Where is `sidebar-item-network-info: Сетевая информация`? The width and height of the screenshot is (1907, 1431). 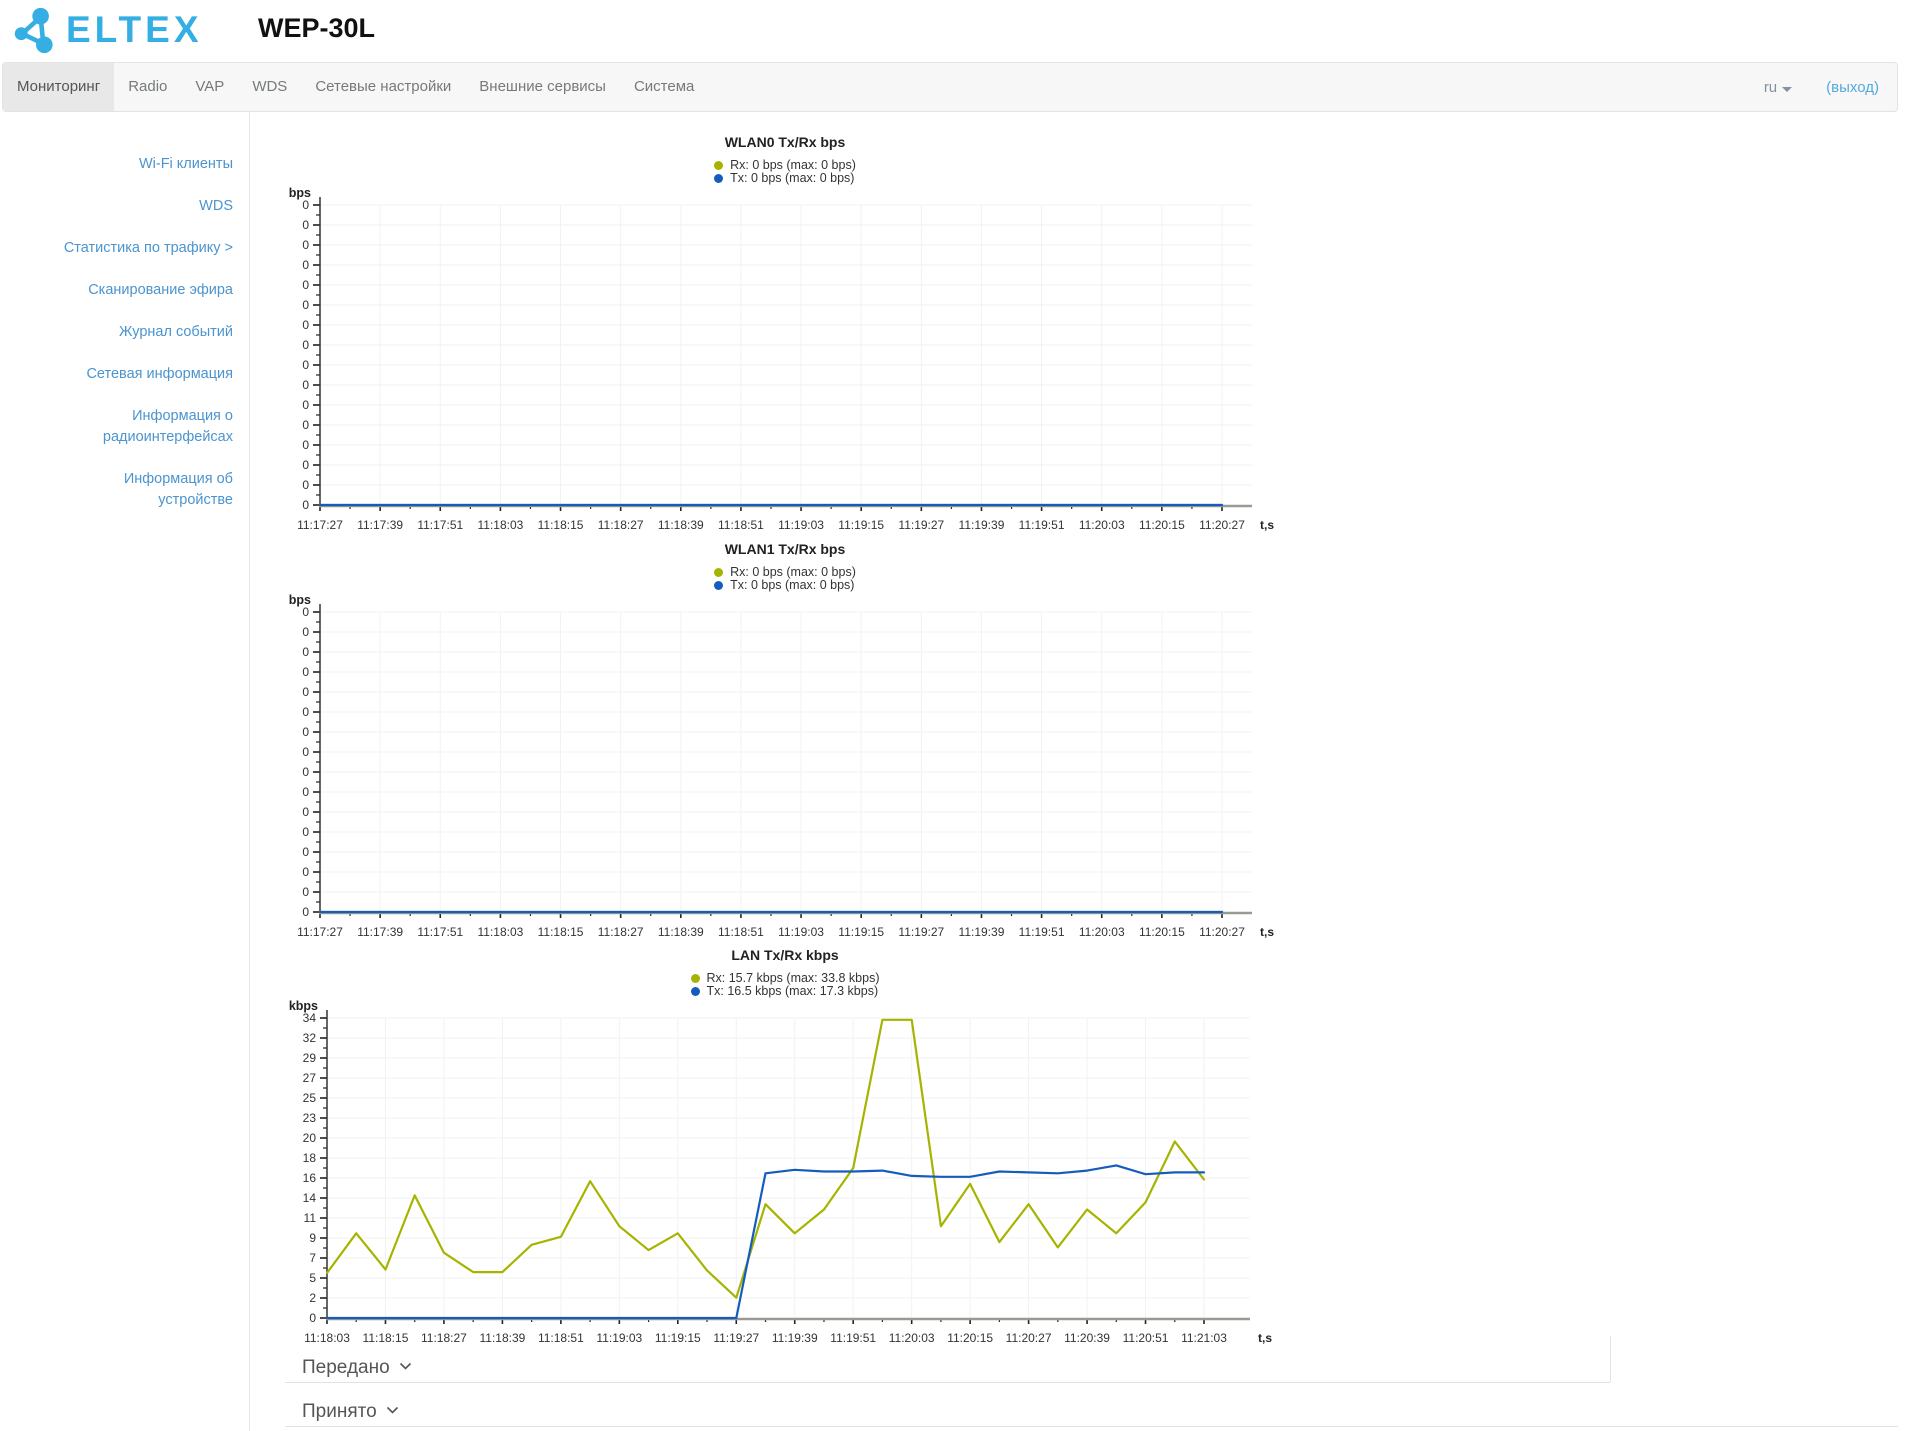 sidebar-item-network-info: Сетевая информация is located at coordinates (159, 374).